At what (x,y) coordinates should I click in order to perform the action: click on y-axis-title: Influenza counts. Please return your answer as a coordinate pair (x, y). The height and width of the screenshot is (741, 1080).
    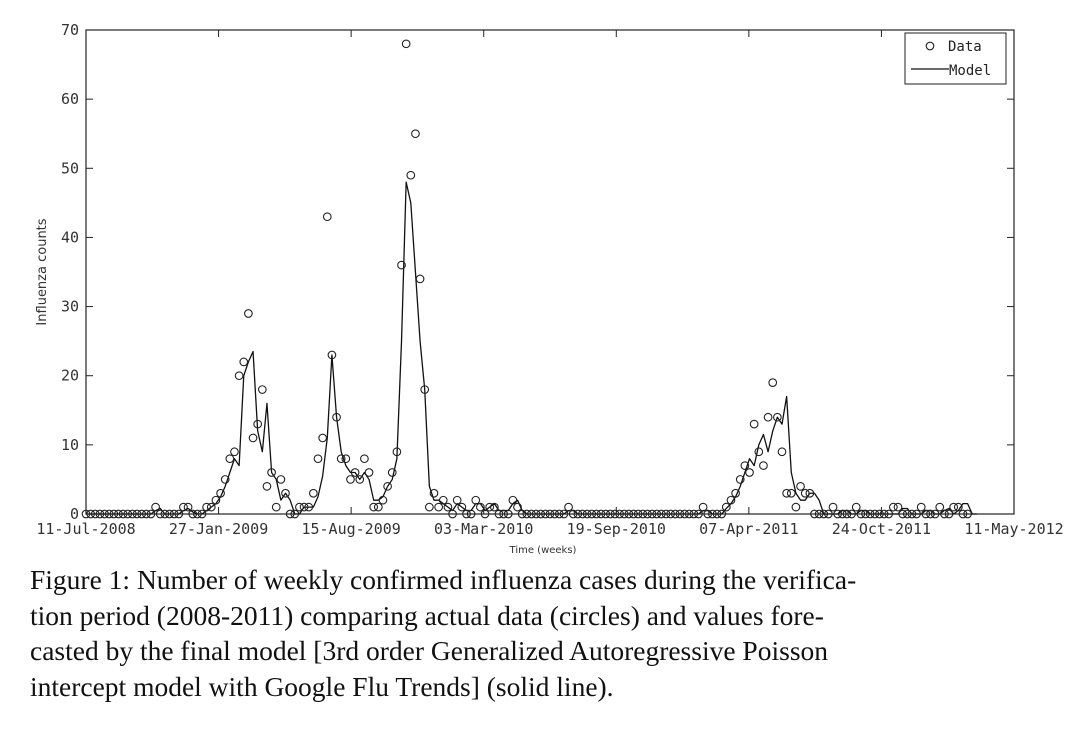
    Looking at the image, I should click on (42, 271).